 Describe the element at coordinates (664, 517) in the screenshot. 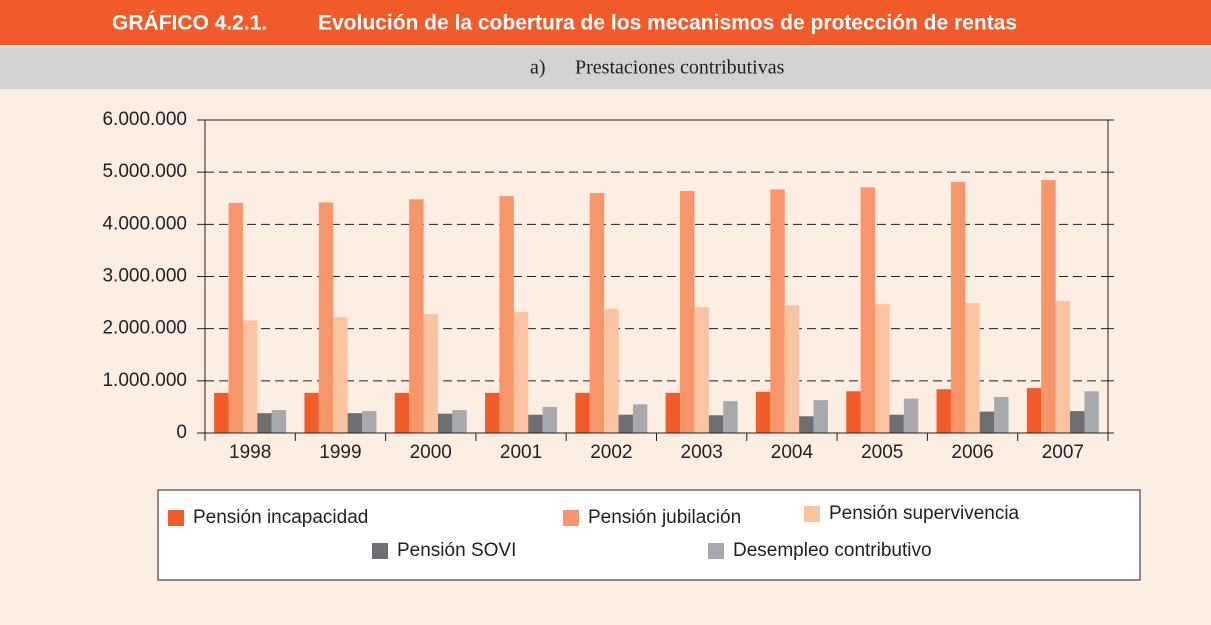

I see `legend-label: Pensión jubilación` at that location.